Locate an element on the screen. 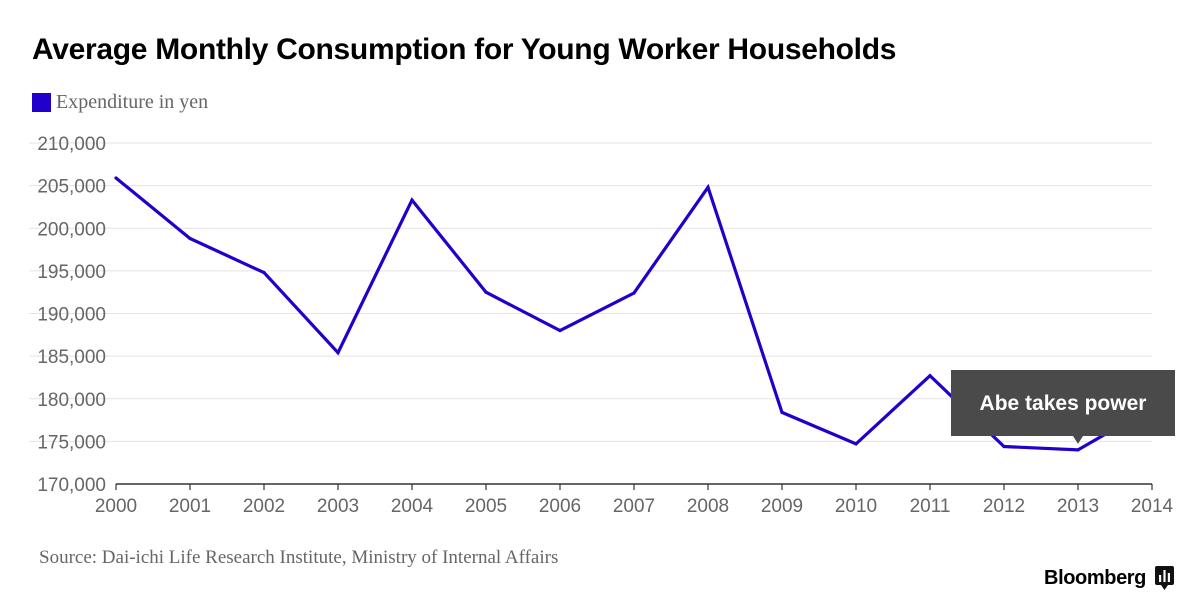 The height and width of the screenshot is (616, 1200). x-tick-label: 2008 is located at coordinates (708, 506).